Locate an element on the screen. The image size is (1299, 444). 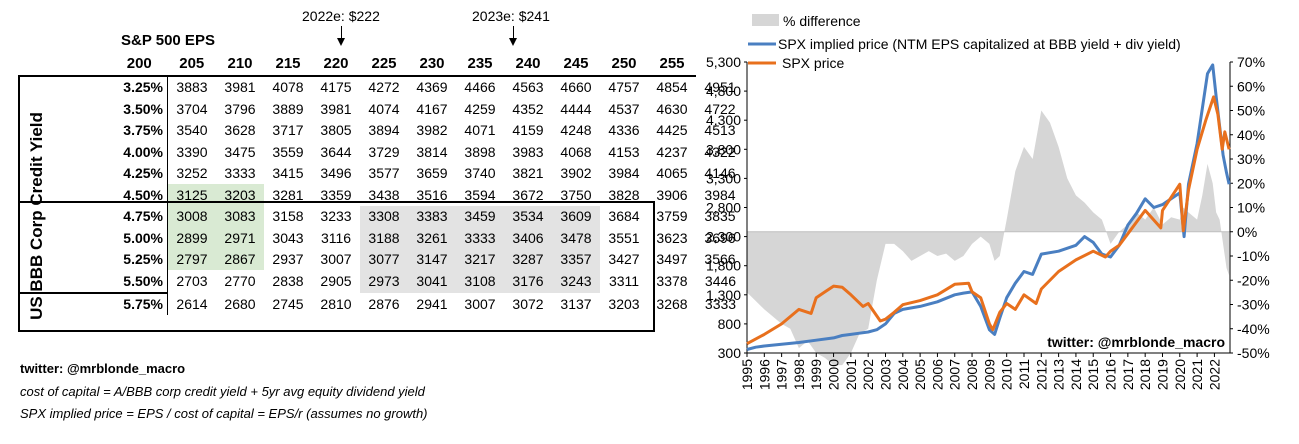
eps-header-230: 230 is located at coordinates (432, 65).